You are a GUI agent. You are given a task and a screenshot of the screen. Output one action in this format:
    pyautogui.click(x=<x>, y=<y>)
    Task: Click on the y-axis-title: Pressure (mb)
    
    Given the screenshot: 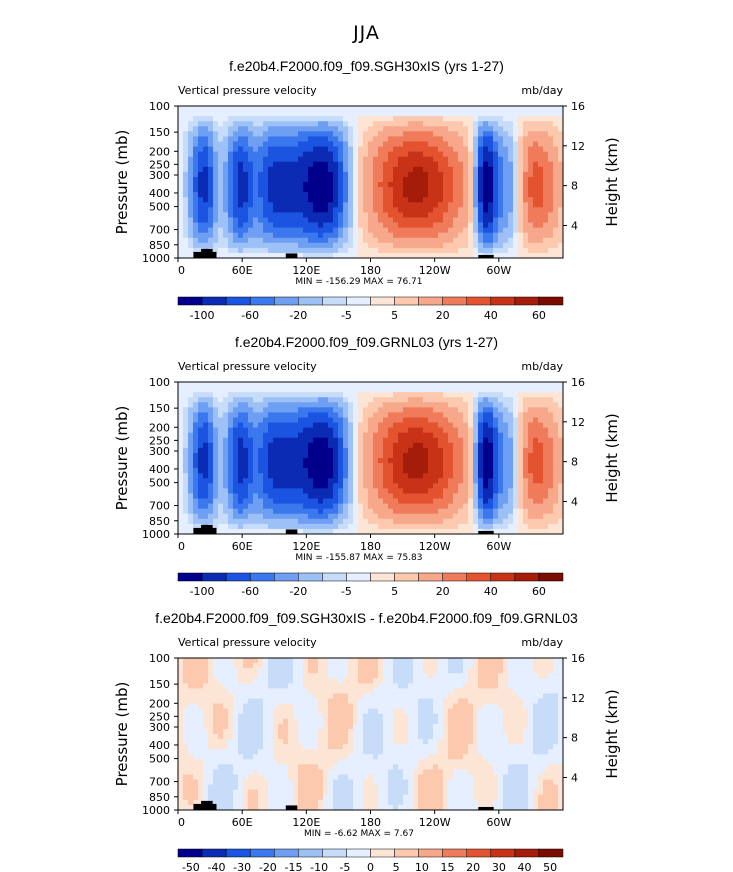 What is the action you would take?
    pyautogui.click(x=122, y=458)
    